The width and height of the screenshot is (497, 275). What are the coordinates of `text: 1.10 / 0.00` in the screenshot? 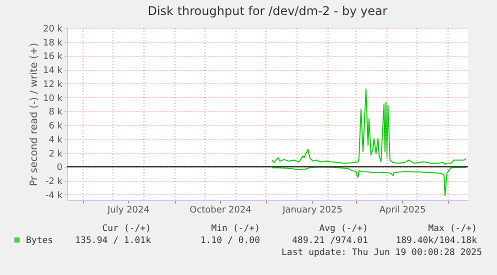 It's located at (230, 241).